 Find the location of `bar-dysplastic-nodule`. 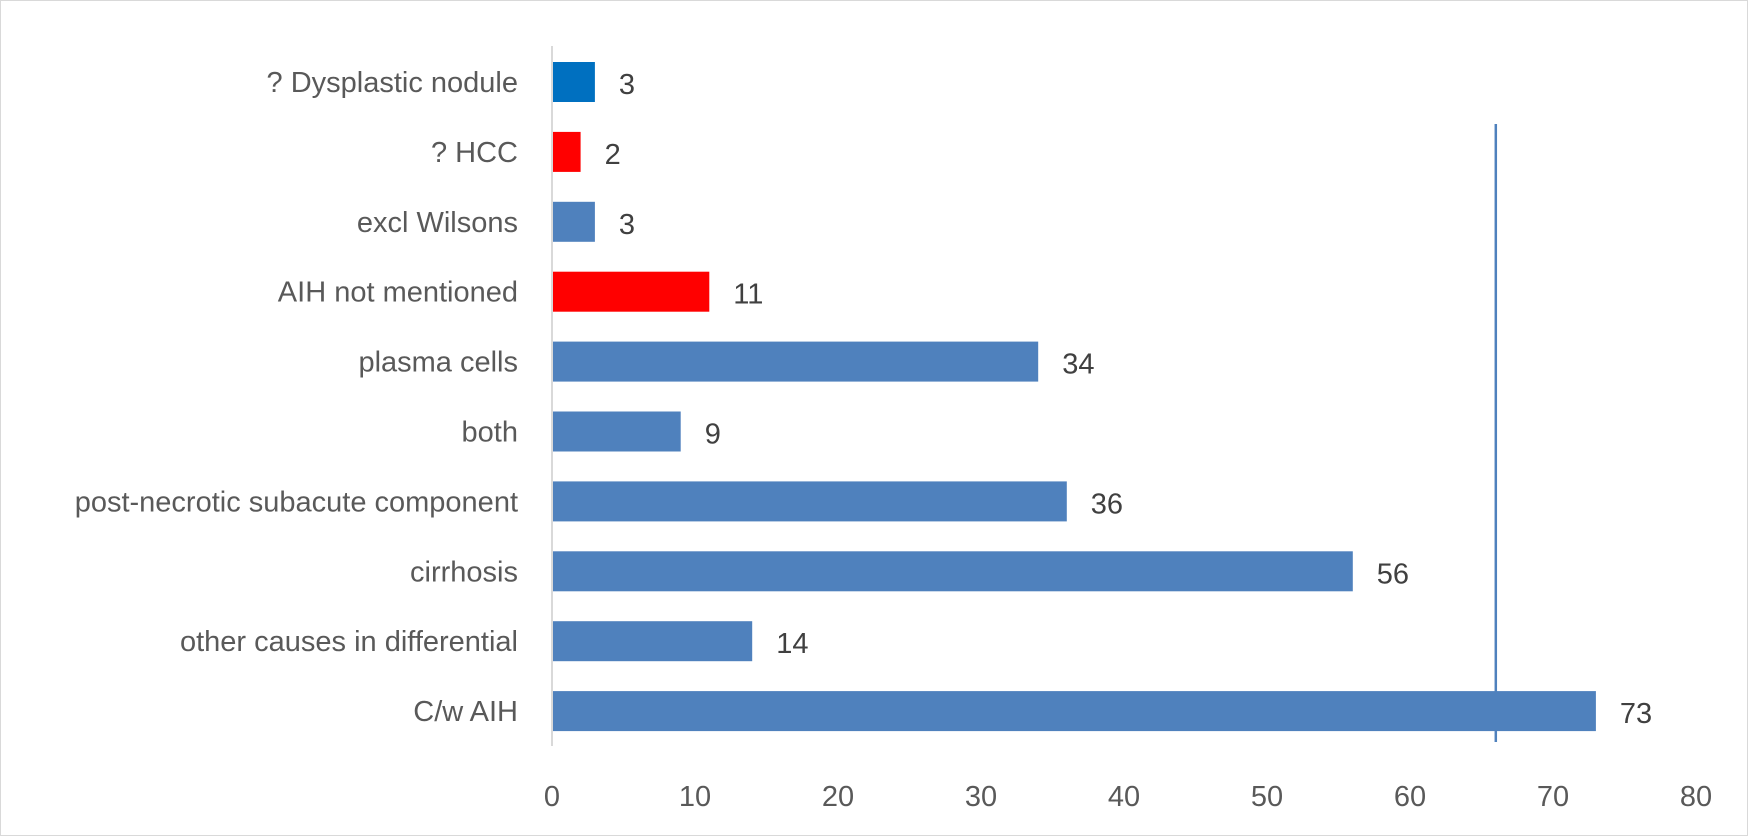

bar-dysplastic-nodule is located at coordinates (573, 82).